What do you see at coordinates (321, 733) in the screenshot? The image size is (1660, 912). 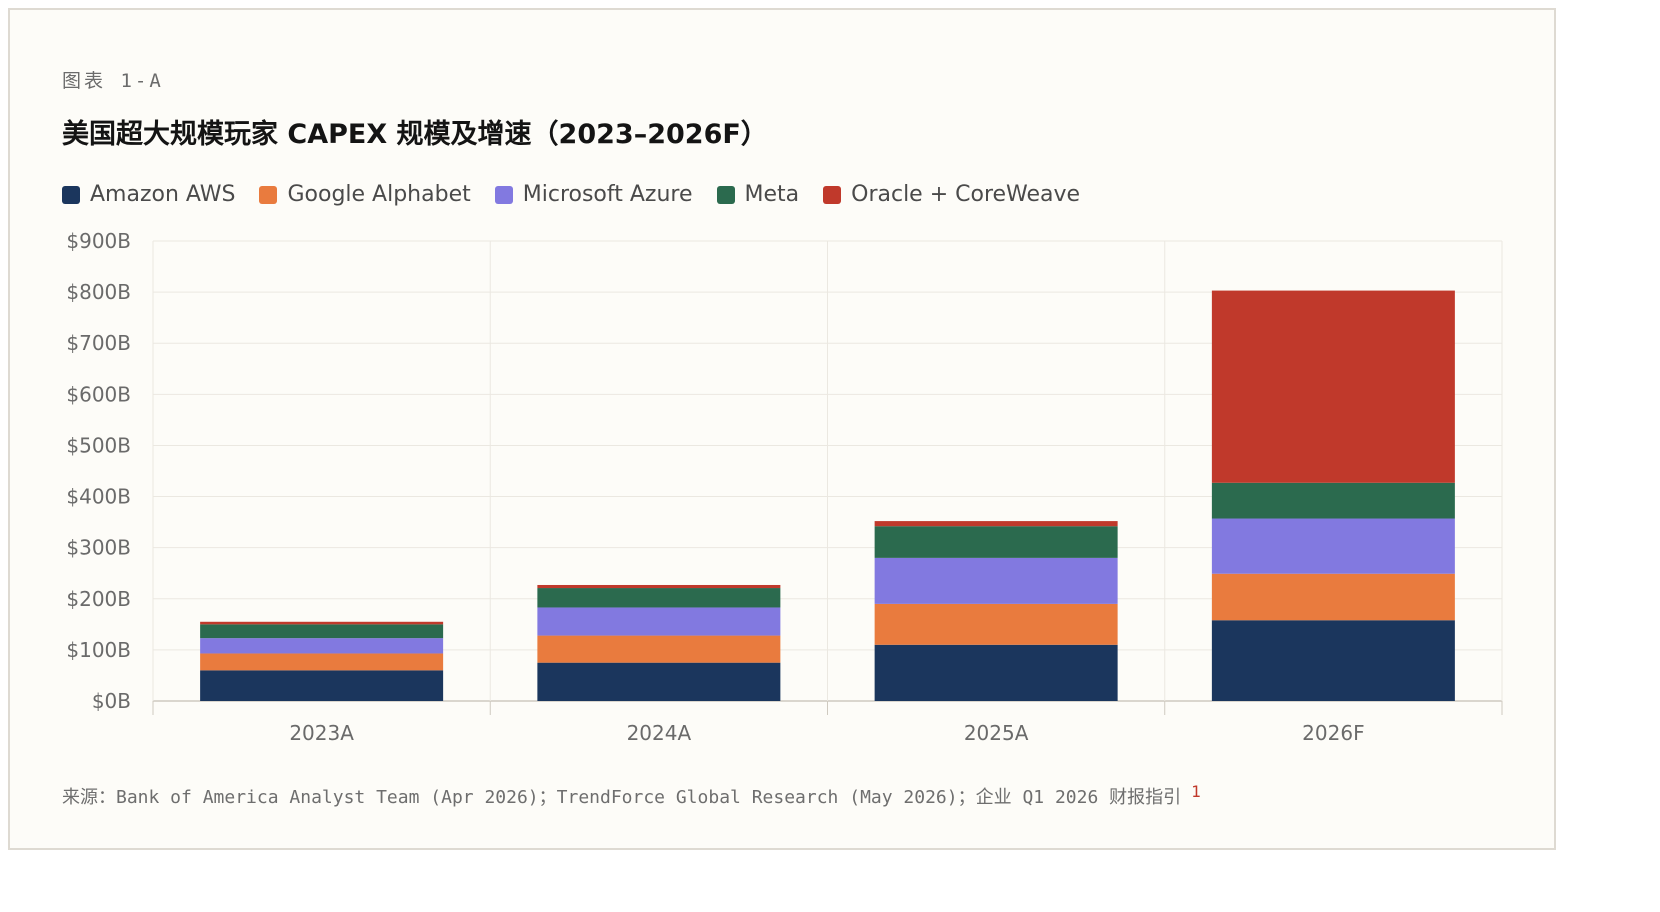 I see `x-tick-label: 2023A` at bounding box center [321, 733].